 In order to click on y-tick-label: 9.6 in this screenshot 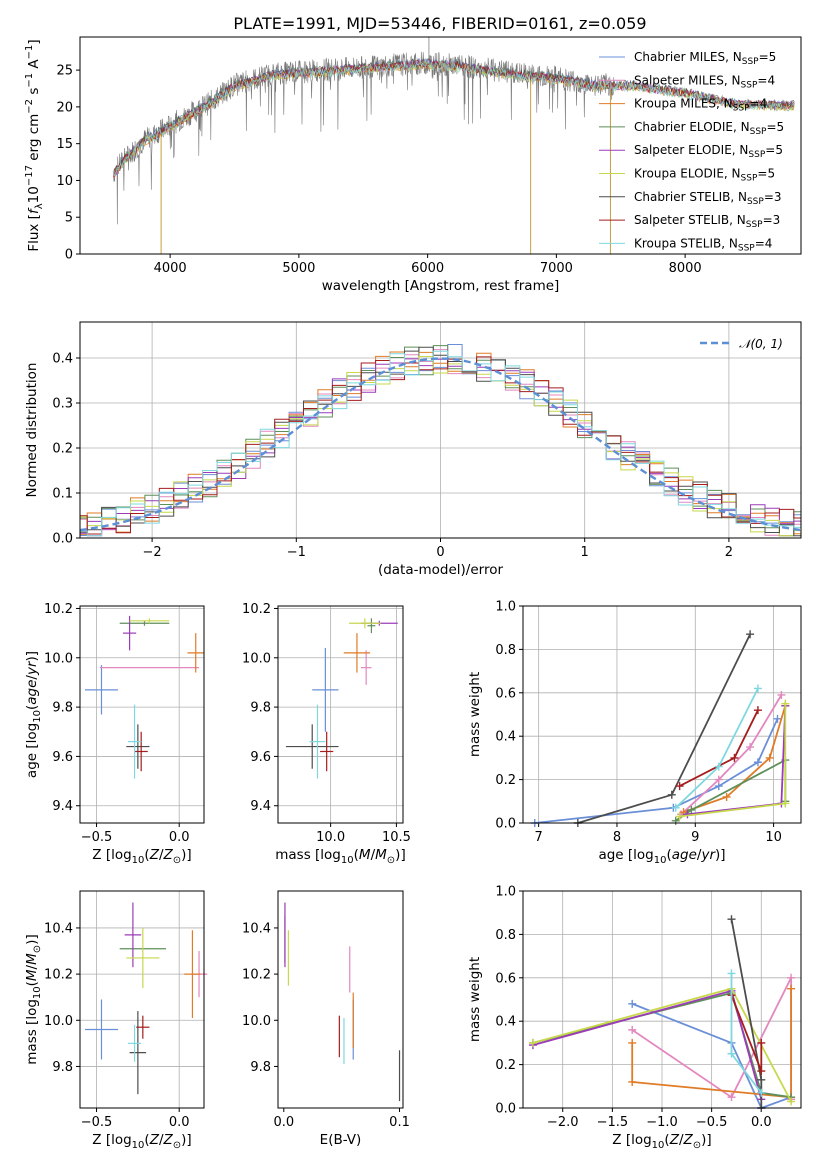, I will do `click(62, 757)`.